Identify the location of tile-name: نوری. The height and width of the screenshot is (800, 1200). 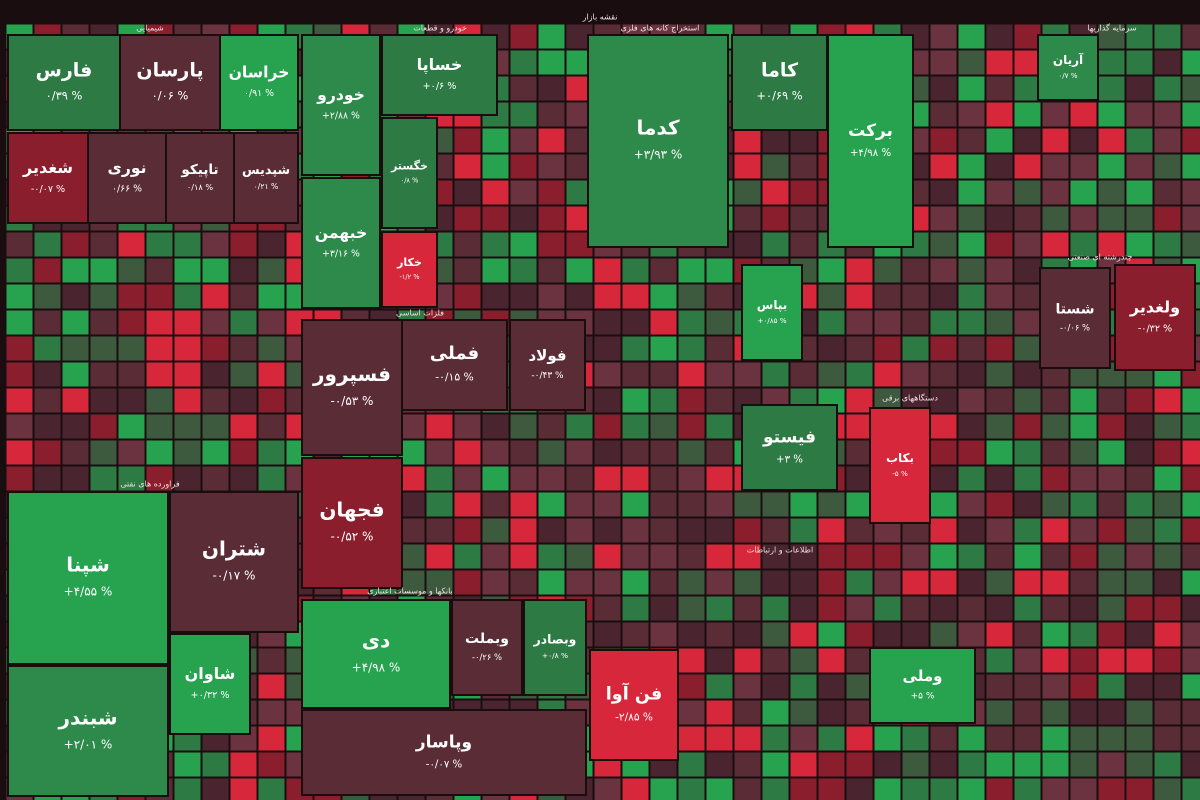
(127, 168).